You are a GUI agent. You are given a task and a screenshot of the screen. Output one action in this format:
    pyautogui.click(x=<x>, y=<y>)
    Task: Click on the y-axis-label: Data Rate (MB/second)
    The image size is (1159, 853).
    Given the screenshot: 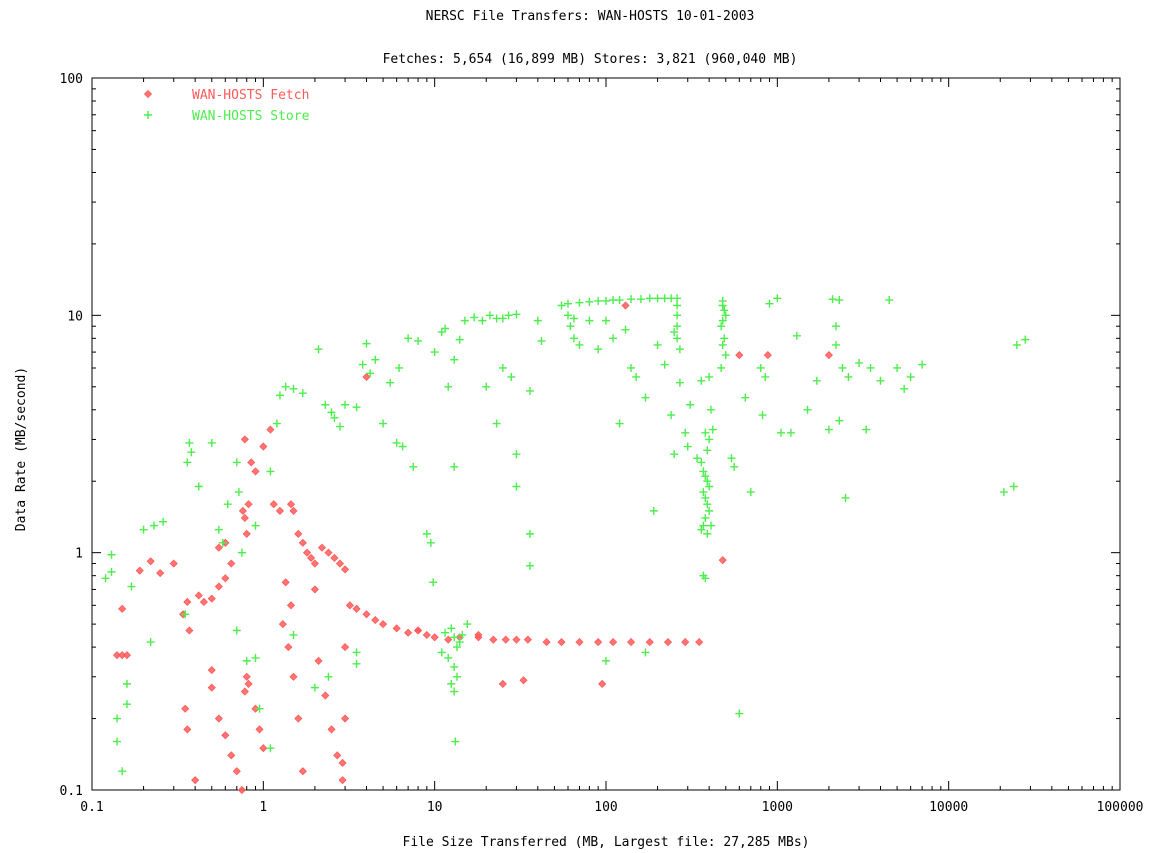 What is the action you would take?
    pyautogui.click(x=21, y=449)
    